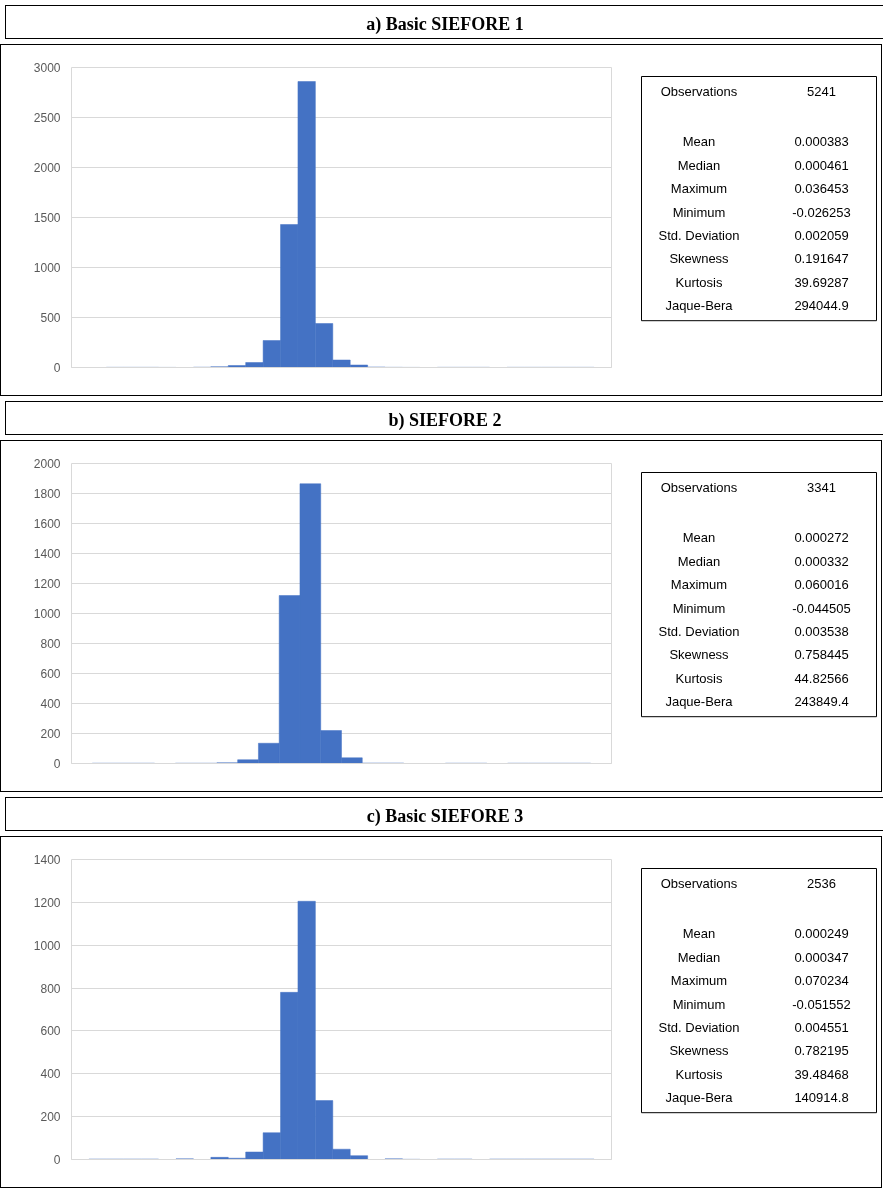  I want to click on text: 5241, so click(821, 91).